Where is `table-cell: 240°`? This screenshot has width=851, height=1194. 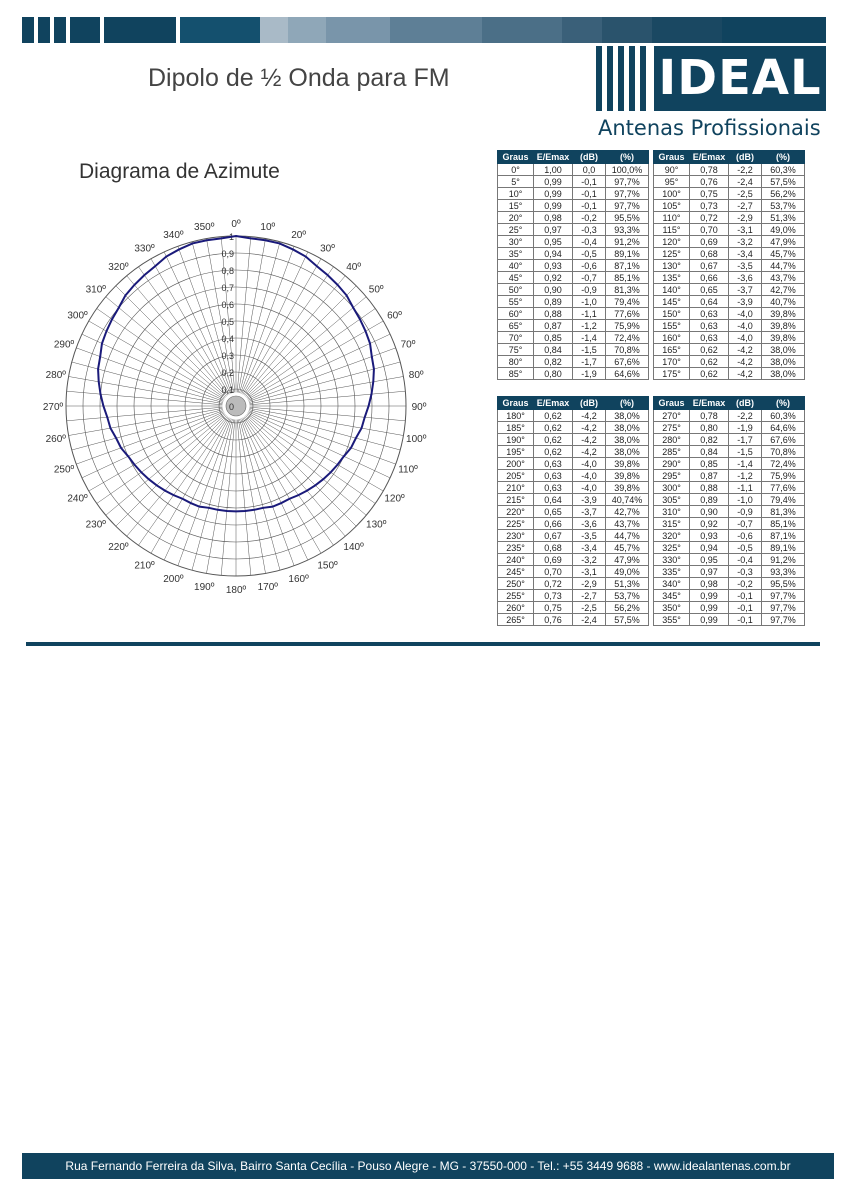
table-cell: 240° is located at coordinates (515, 559).